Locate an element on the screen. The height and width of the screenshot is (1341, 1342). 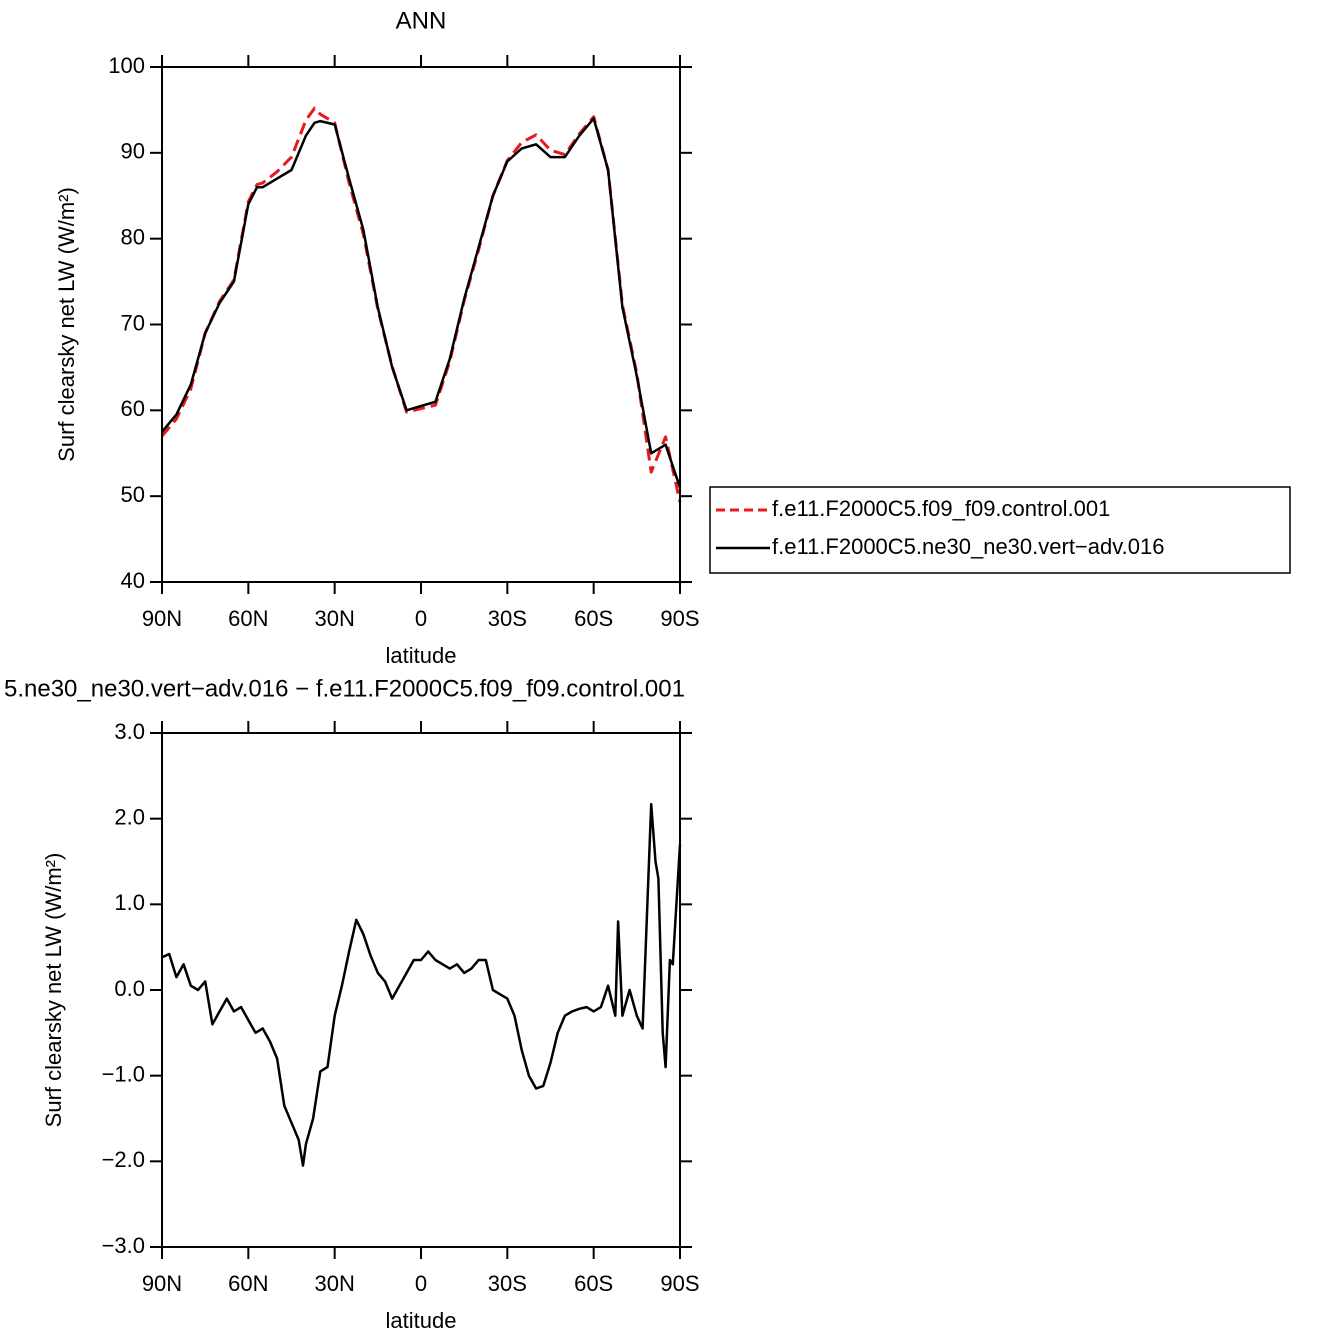
y-tick-label: 40 is located at coordinates (133, 580).